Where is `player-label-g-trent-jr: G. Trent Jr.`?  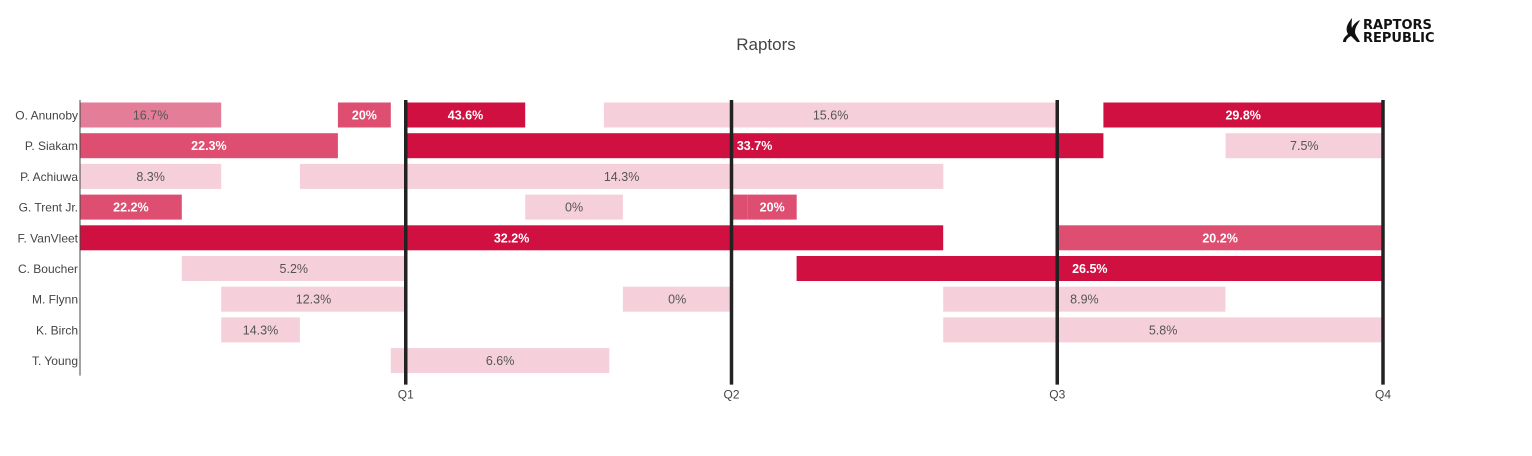
player-label-g-trent-jr: G. Trent Jr. is located at coordinates (48, 208).